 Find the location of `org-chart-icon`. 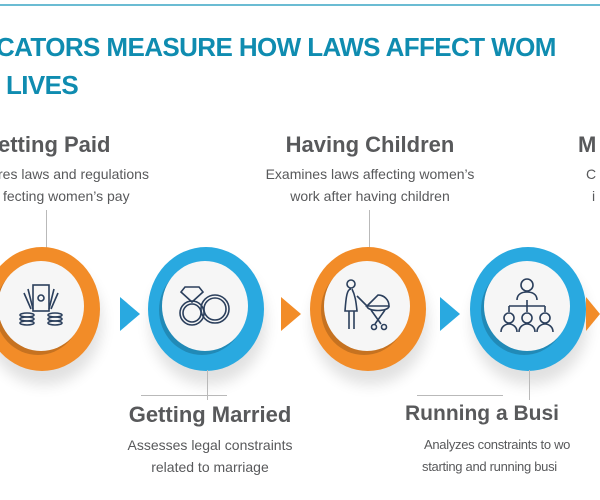

org-chart-icon is located at coordinates (527, 305).